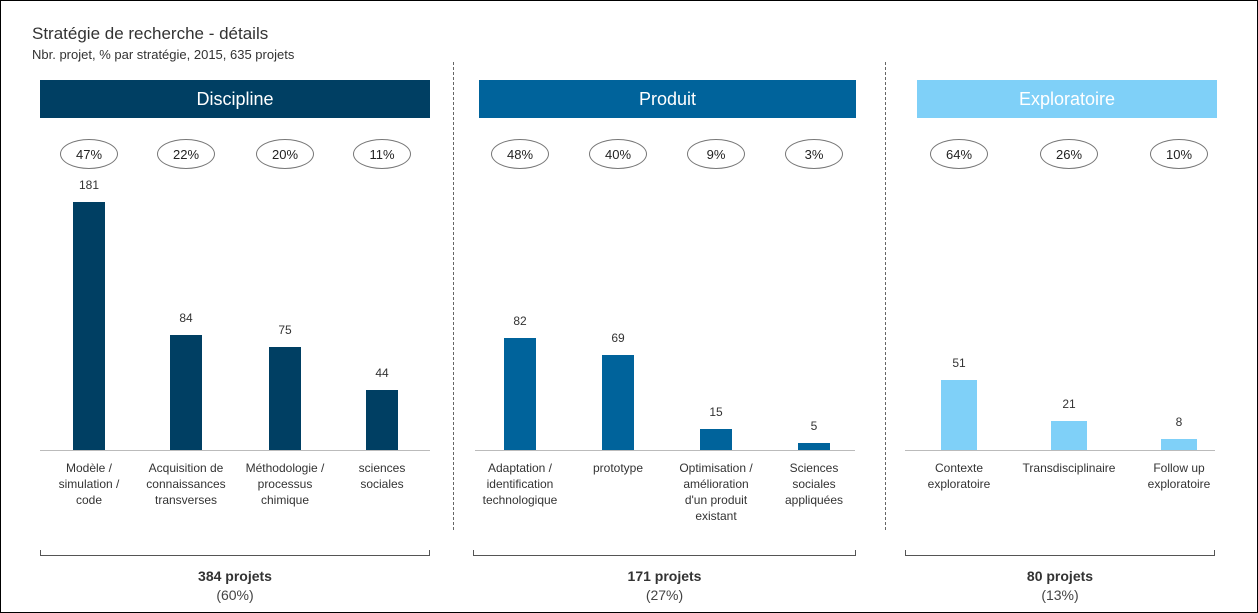 The image size is (1258, 613). I want to click on category-label: Follow up exploratoire, so click(1179, 476).